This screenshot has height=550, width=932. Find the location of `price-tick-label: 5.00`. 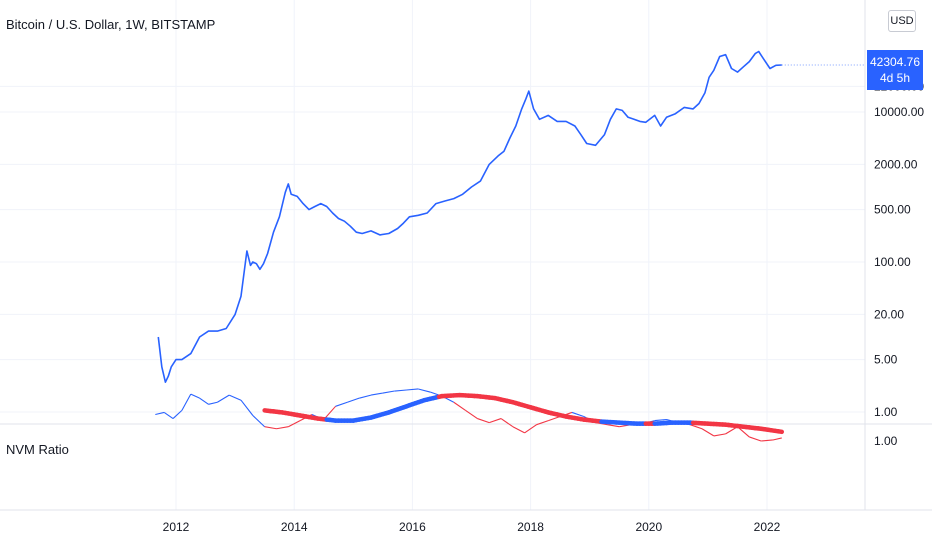

price-tick-label: 5.00 is located at coordinates (886, 360).